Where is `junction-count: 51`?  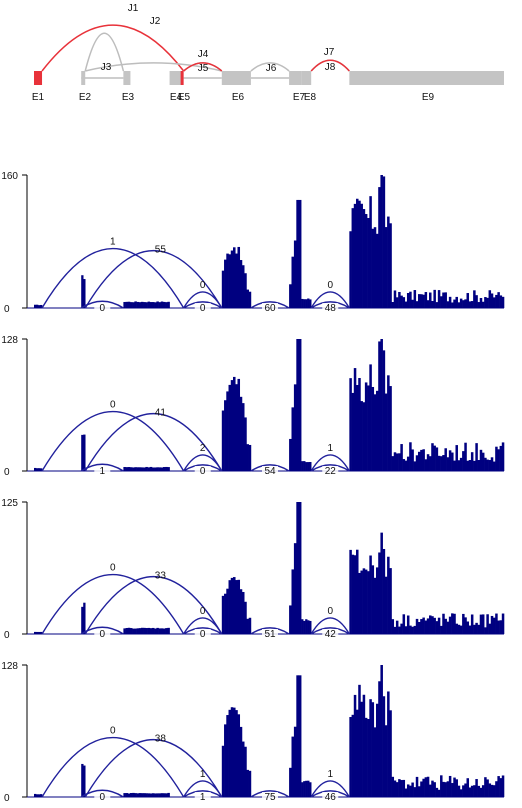
junction-count: 51 is located at coordinates (270, 634).